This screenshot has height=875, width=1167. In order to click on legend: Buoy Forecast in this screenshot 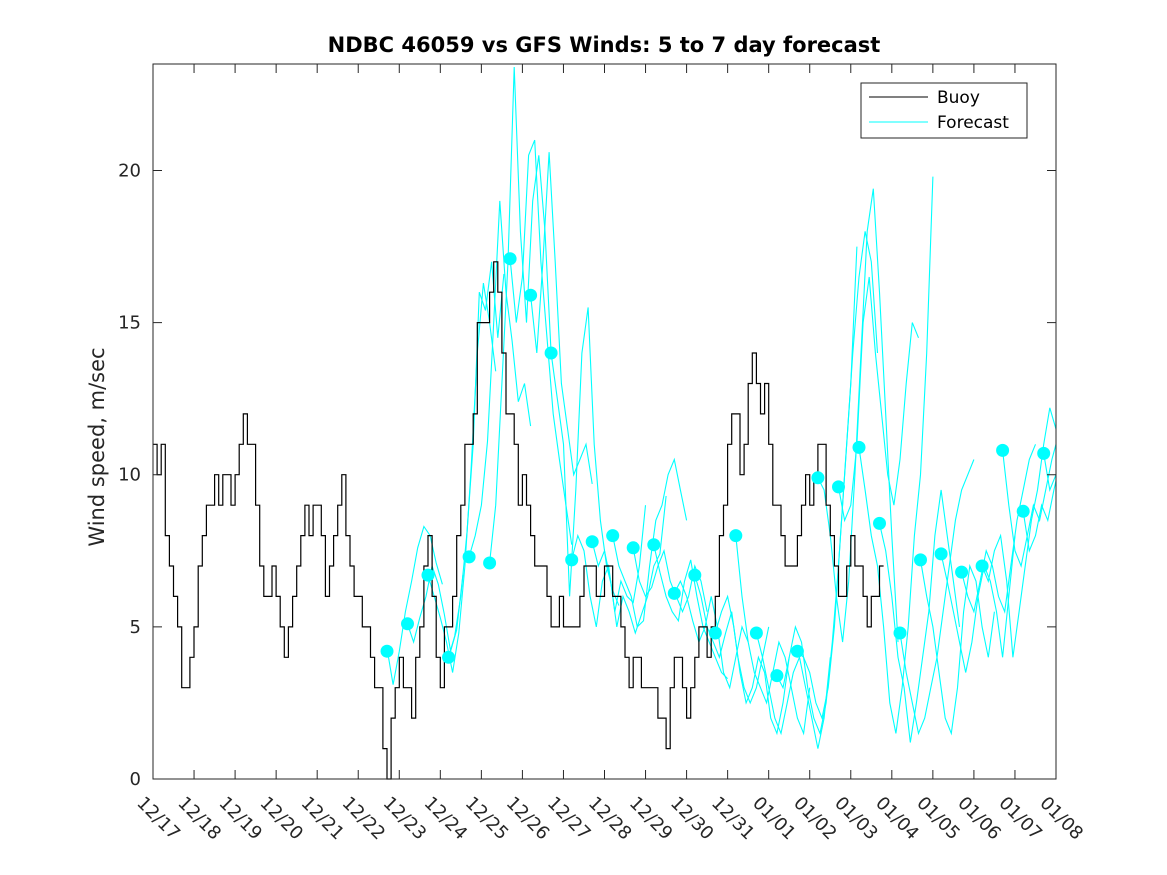, I will do `click(944, 110)`.